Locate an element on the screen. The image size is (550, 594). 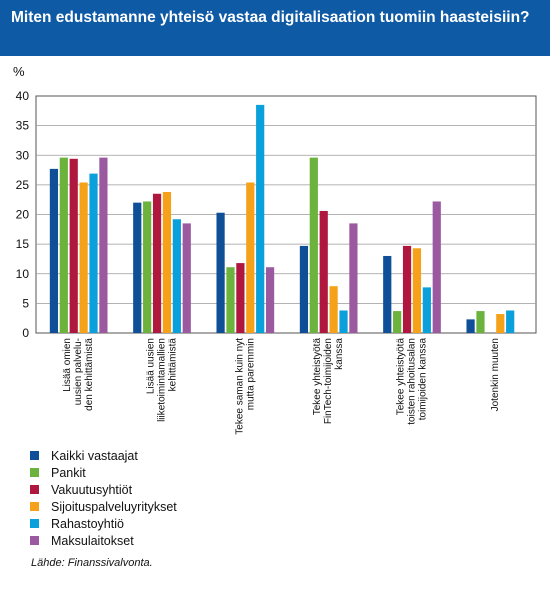
y-tick-label: 35 is located at coordinates (23, 126).